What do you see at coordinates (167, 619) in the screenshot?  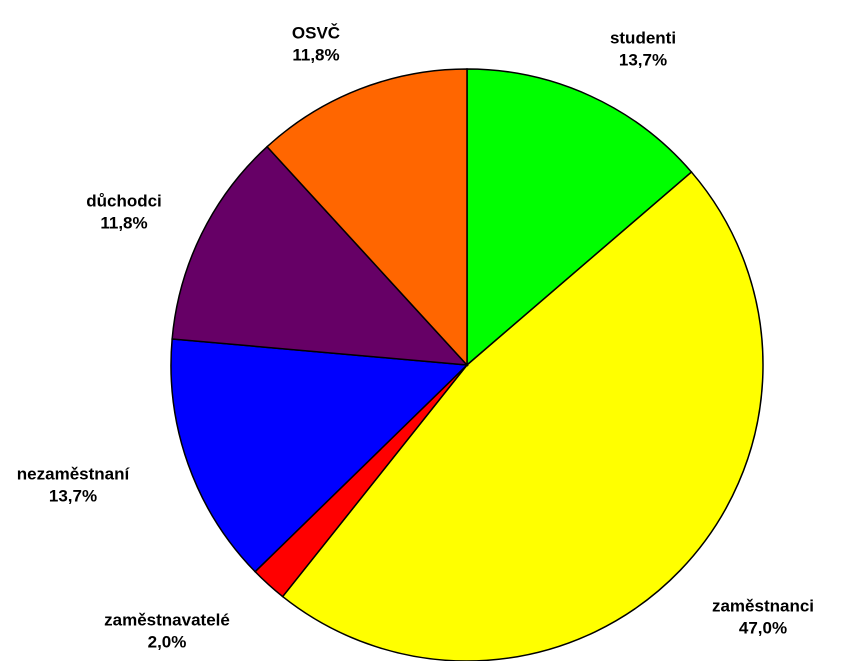 I see `slice-label: zaměstnavatelé` at bounding box center [167, 619].